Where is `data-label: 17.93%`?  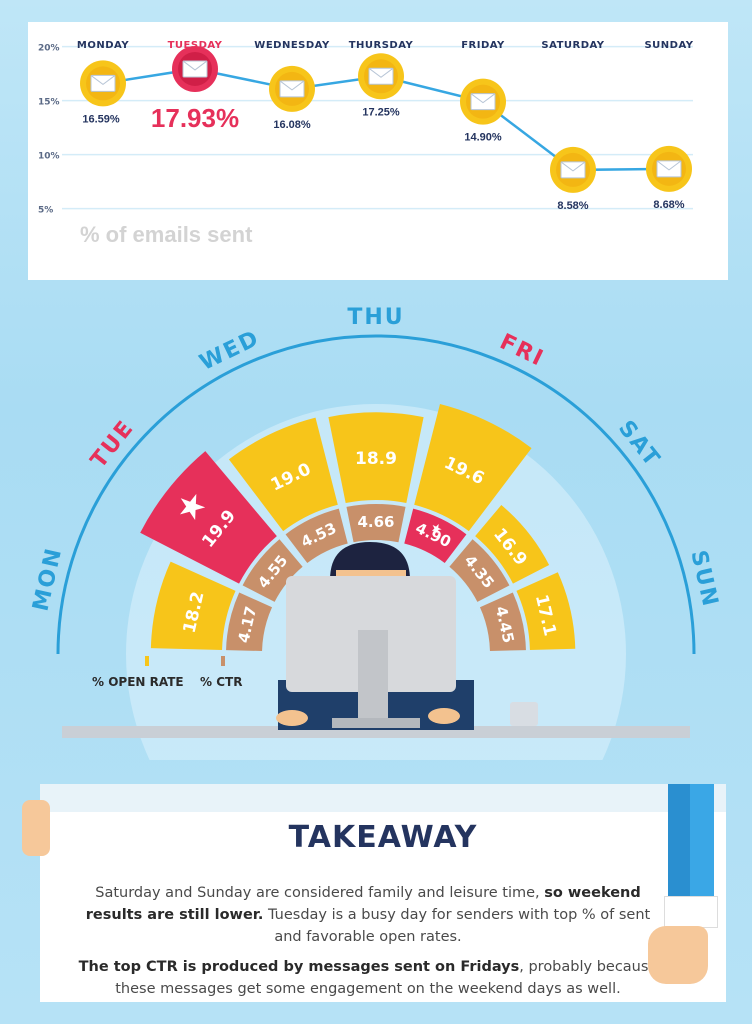 data-label: 17.93% is located at coordinates (195, 118).